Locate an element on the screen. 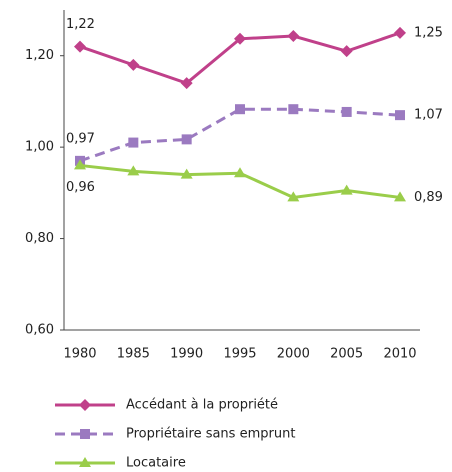  x-tick-label: 1985 is located at coordinates (133, 354).